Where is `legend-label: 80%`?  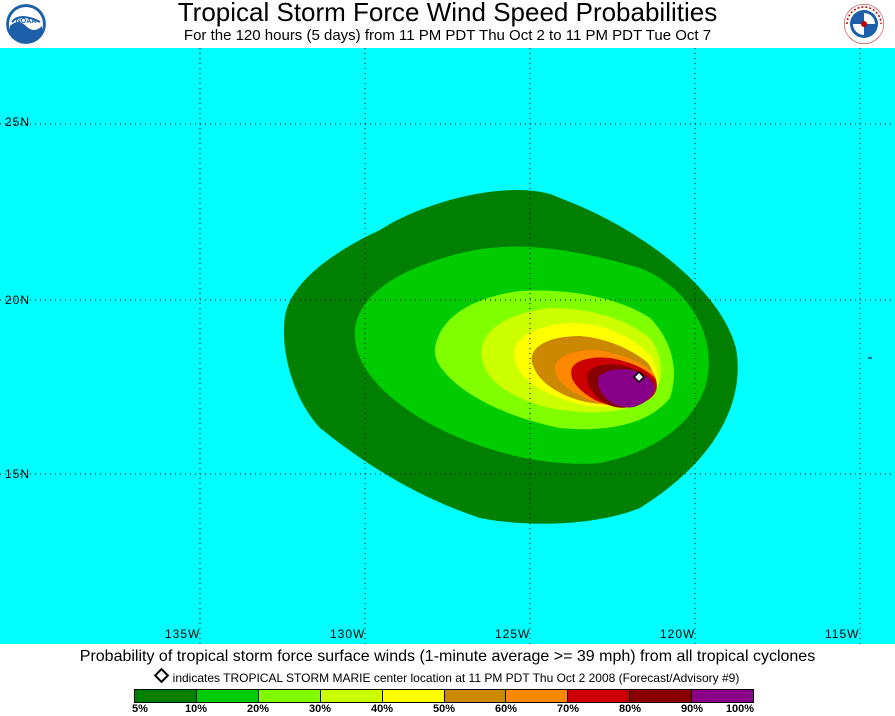
legend-label: 80% is located at coordinates (630, 709).